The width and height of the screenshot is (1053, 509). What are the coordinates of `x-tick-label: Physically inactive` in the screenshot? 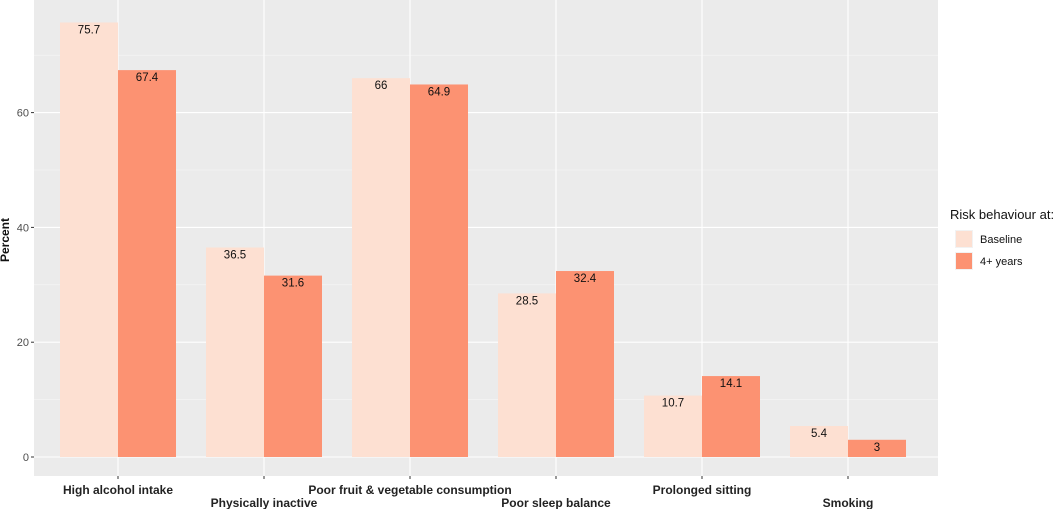 It's located at (264, 502).